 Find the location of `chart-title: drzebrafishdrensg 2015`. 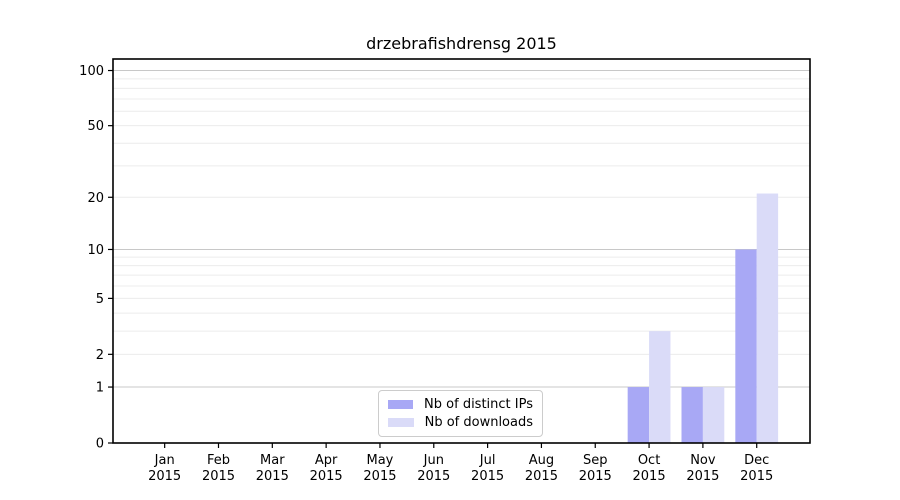

chart-title: drzebrafishdrensg 2015 is located at coordinates (461, 43).